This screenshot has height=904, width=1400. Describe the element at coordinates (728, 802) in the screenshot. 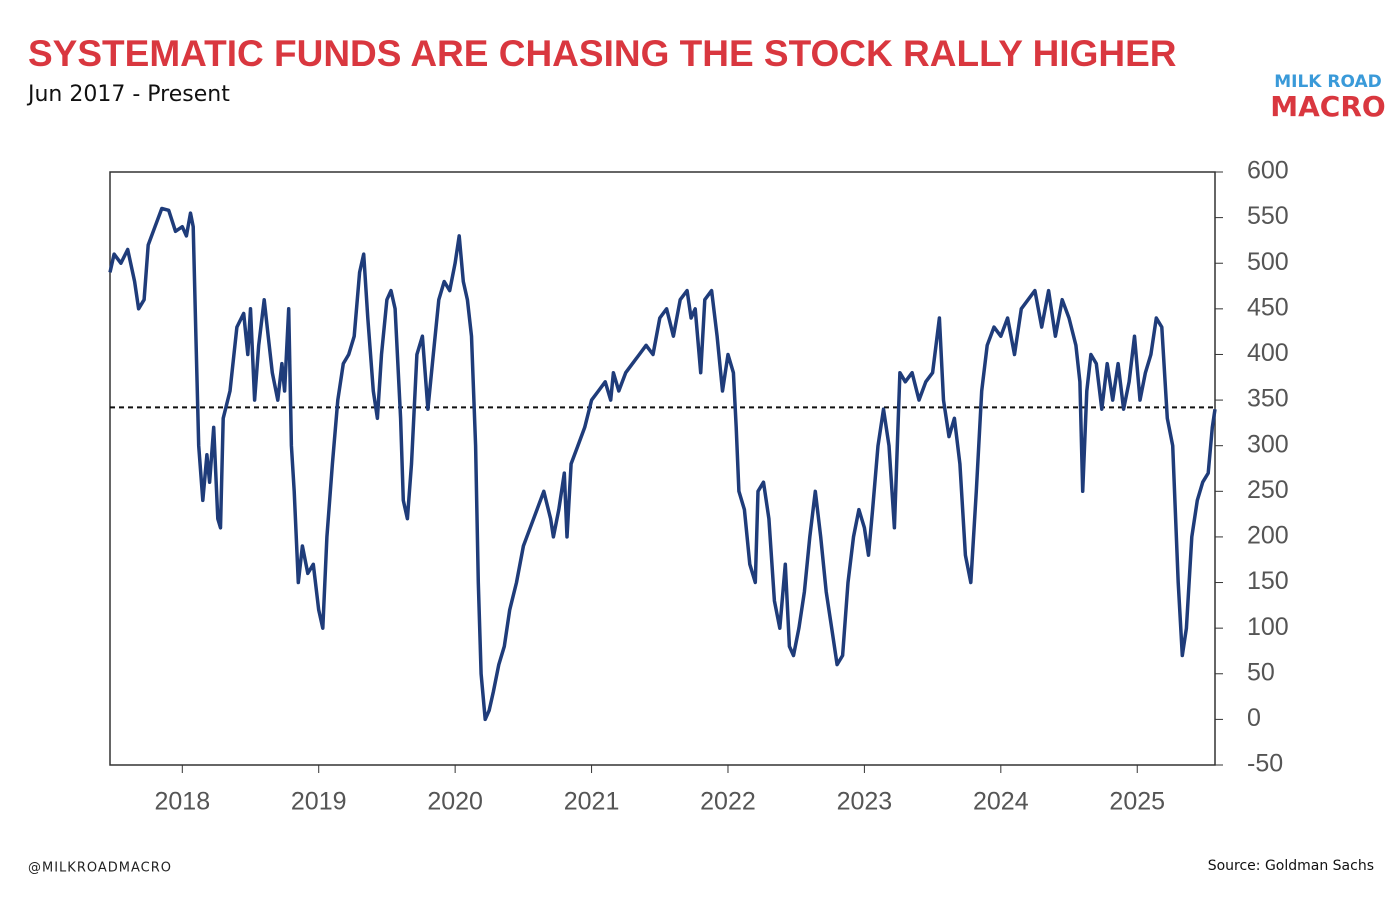

I see `x-tick-label: 2022` at that location.